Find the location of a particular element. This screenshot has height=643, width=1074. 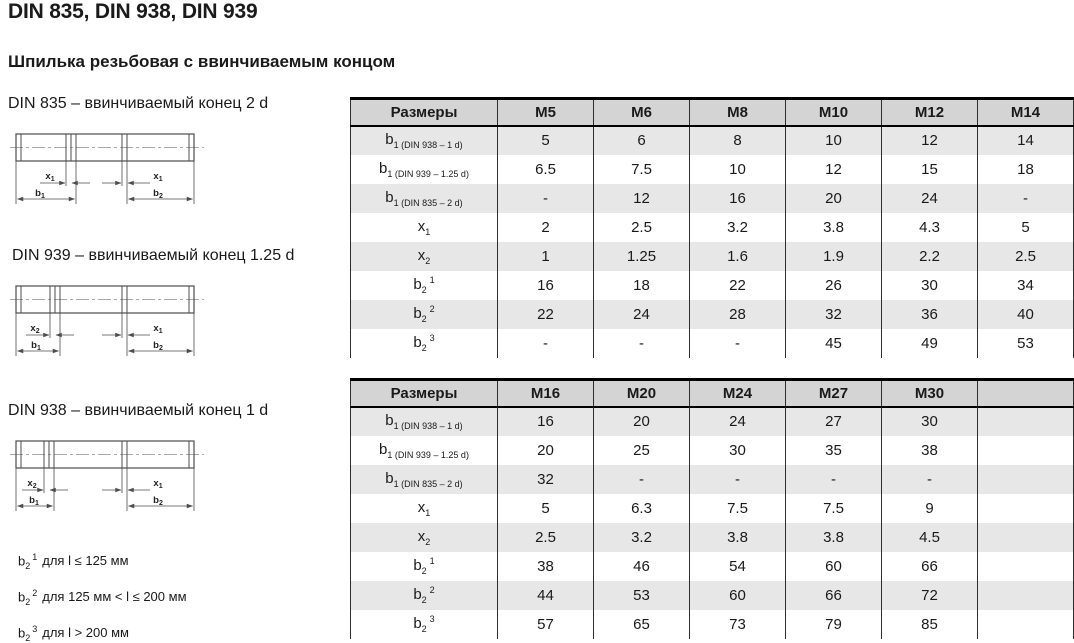

value-cell: 49 is located at coordinates (929, 343).